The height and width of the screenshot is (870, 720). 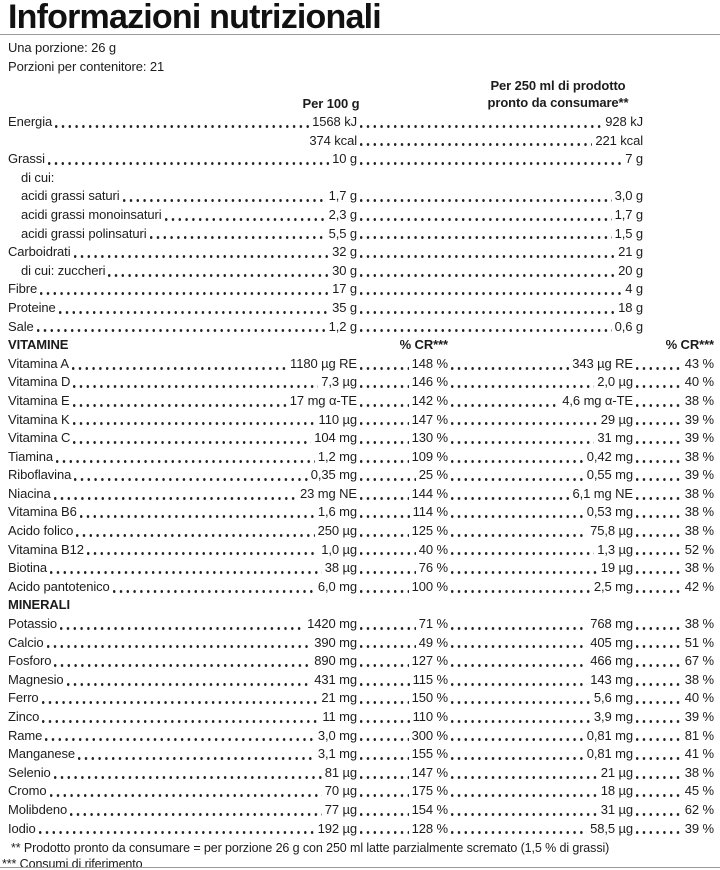 What do you see at coordinates (214, 475) in the screenshot?
I see `row-amount-per-100g: 0,35 mg` at bounding box center [214, 475].